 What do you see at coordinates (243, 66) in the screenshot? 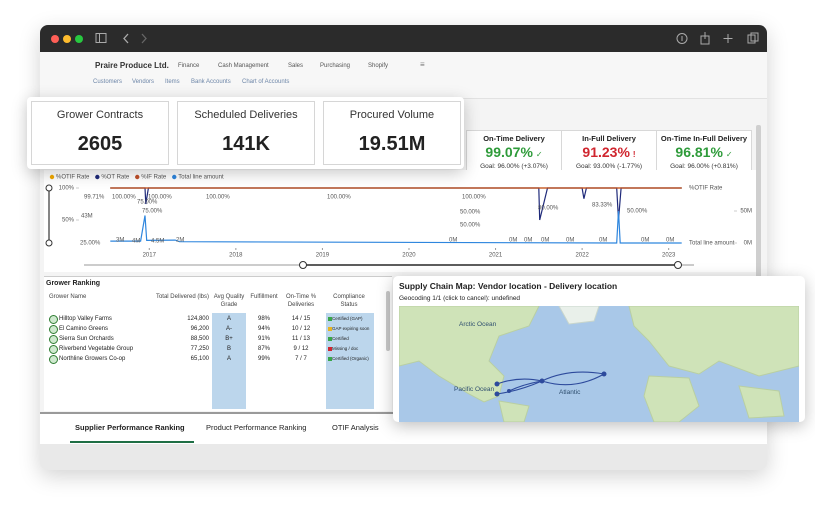
I see `menu-item: Cash Management` at bounding box center [243, 66].